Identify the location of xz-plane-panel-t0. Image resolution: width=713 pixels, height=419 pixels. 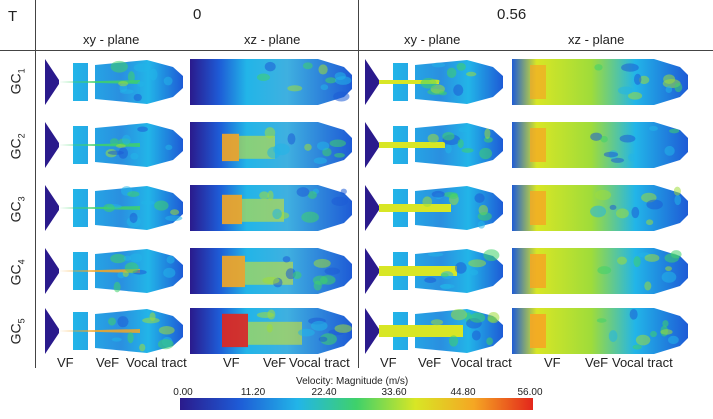
(271, 82).